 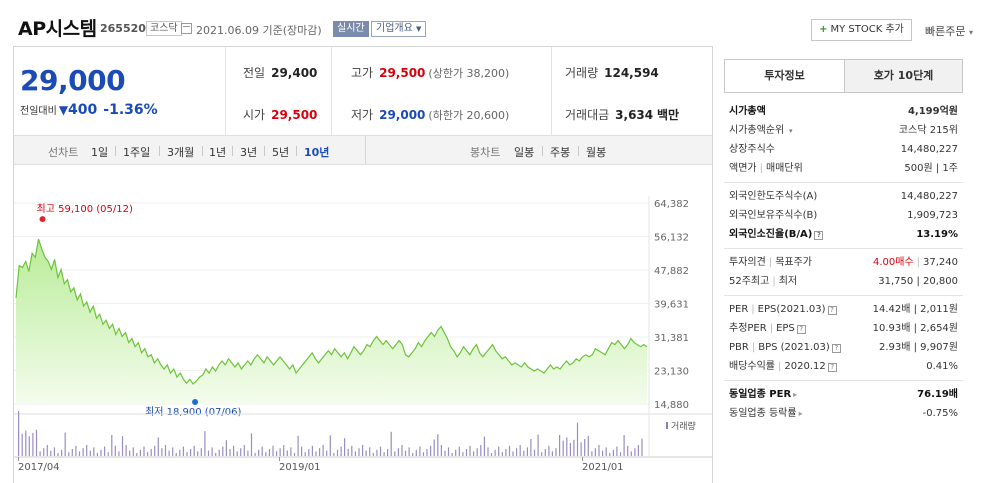 What do you see at coordinates (784, 76) in the screenshot?
I see `tab-invest-info: 투자정보` at bounding box center [784, 76].